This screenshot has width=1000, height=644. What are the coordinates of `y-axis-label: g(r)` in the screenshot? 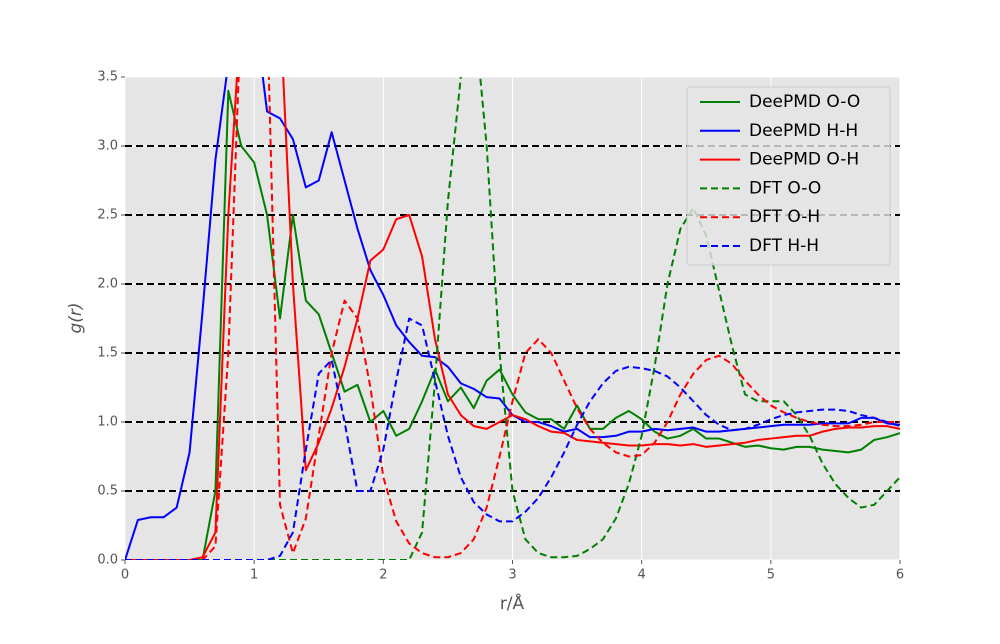 It's located at (76, 317).